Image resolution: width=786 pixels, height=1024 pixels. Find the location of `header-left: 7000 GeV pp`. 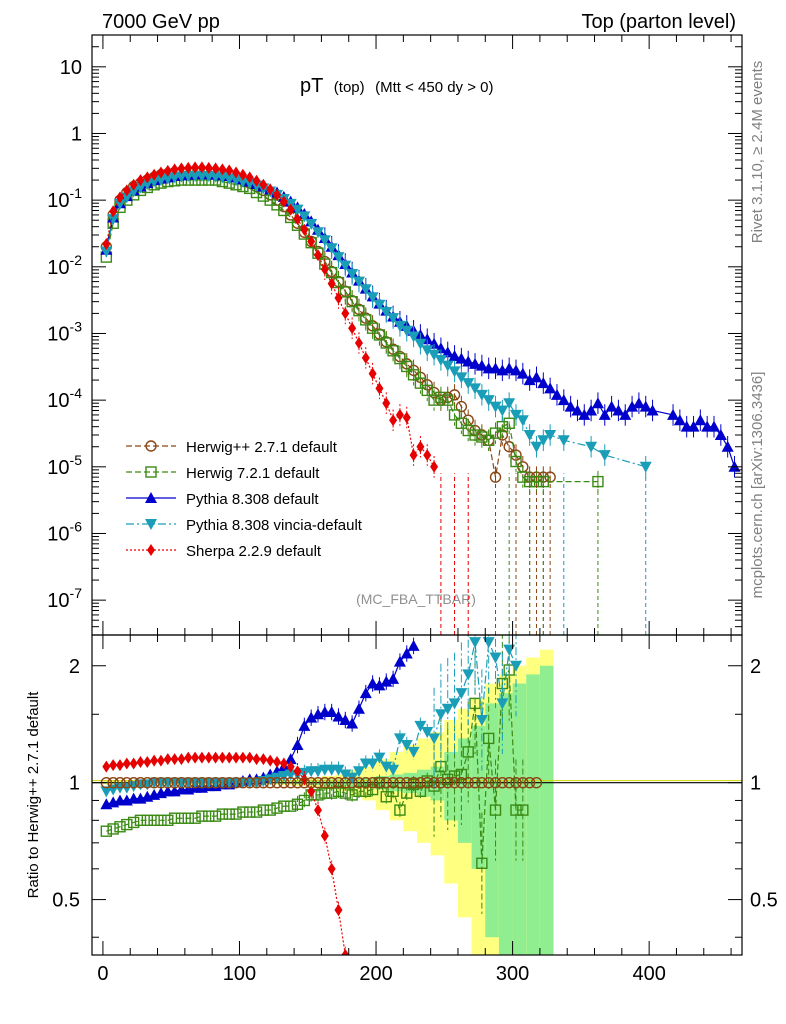

header-left: 7000 GeV pp is located at coordinates (161, 22).